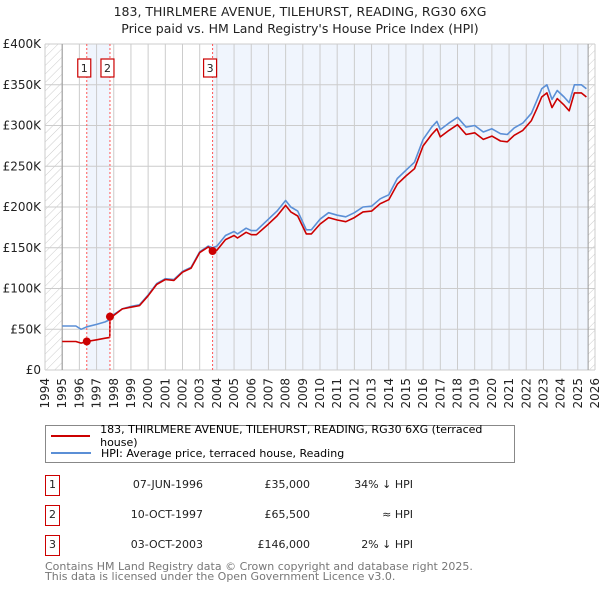  I want to click on y-tick-label: £150K, so click(23, 248).